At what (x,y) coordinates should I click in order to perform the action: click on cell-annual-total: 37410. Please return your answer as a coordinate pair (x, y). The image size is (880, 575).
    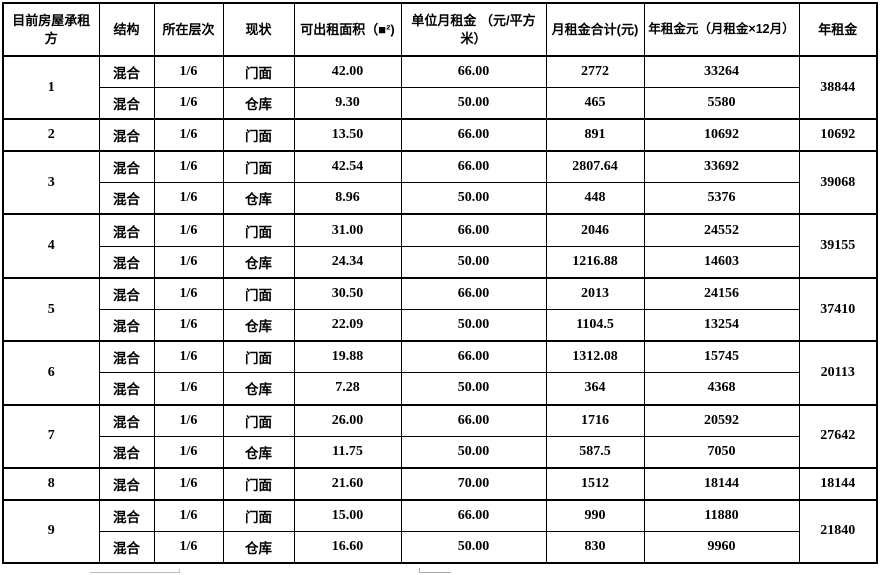
    Looking at the image, I should click on (838, 309).